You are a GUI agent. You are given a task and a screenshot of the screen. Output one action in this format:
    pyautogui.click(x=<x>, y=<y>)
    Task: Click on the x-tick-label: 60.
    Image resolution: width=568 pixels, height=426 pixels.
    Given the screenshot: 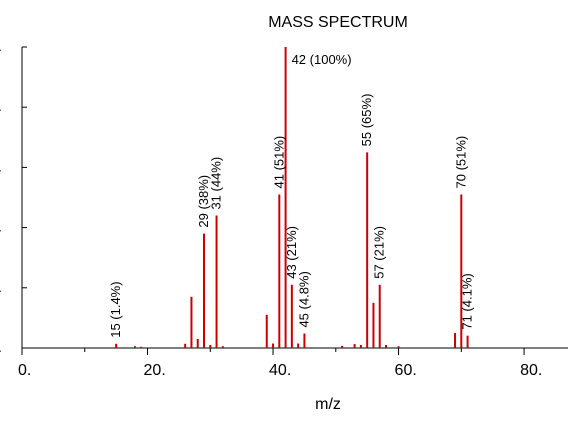 What is the action you would take?
    pyautogui.click(x=406, y=370)
    